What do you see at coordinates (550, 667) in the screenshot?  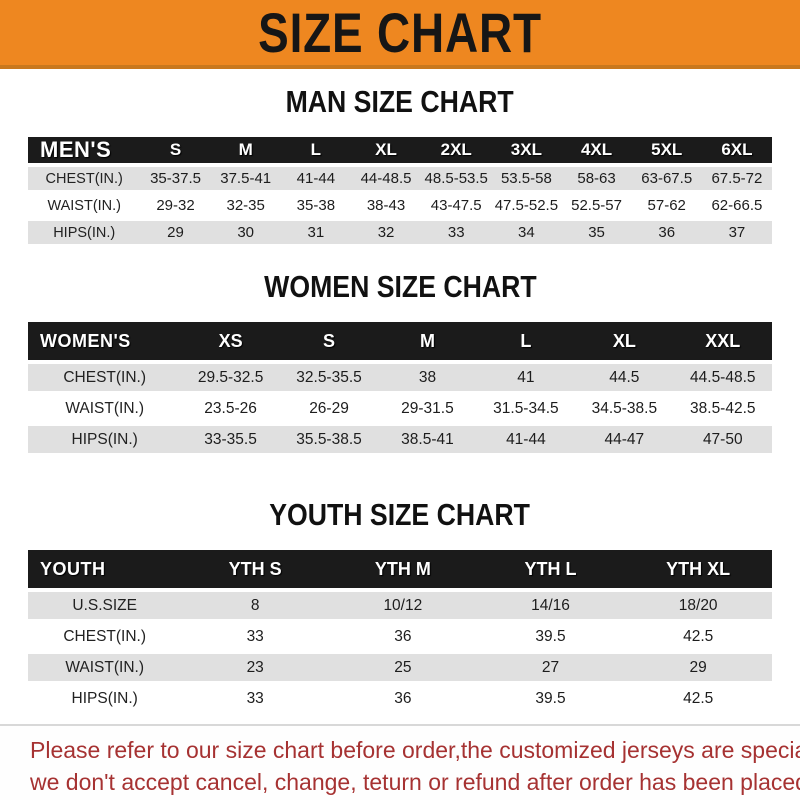 I see `size-value: 27` at bounding box center [550, 667].